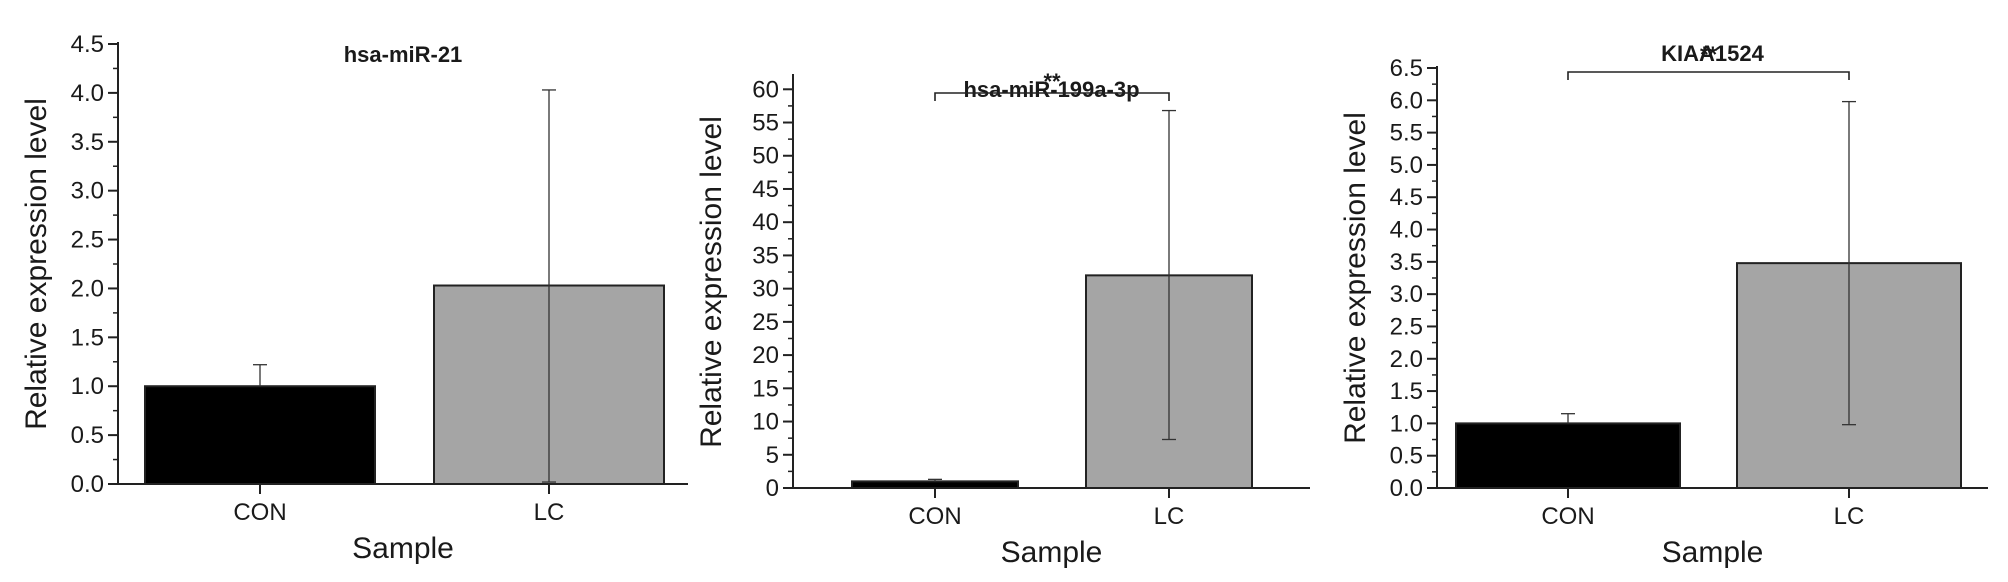  I want to click on chart-title: hsa-miR-199a-3p, so click(1051, 89).